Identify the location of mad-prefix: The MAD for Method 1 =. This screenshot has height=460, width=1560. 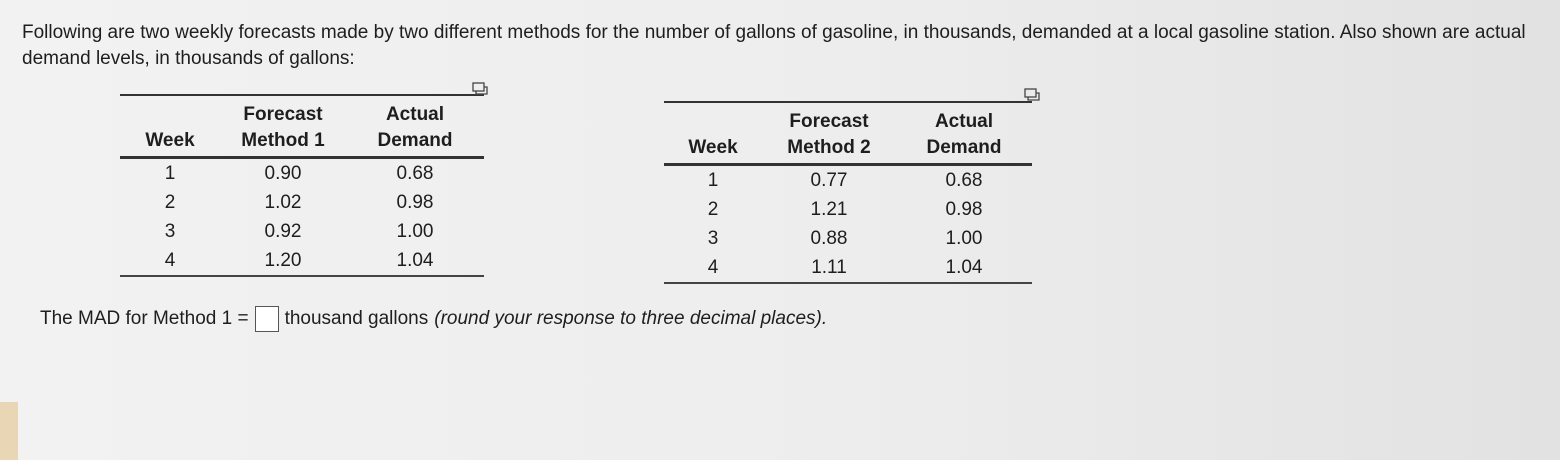
(144, 318).